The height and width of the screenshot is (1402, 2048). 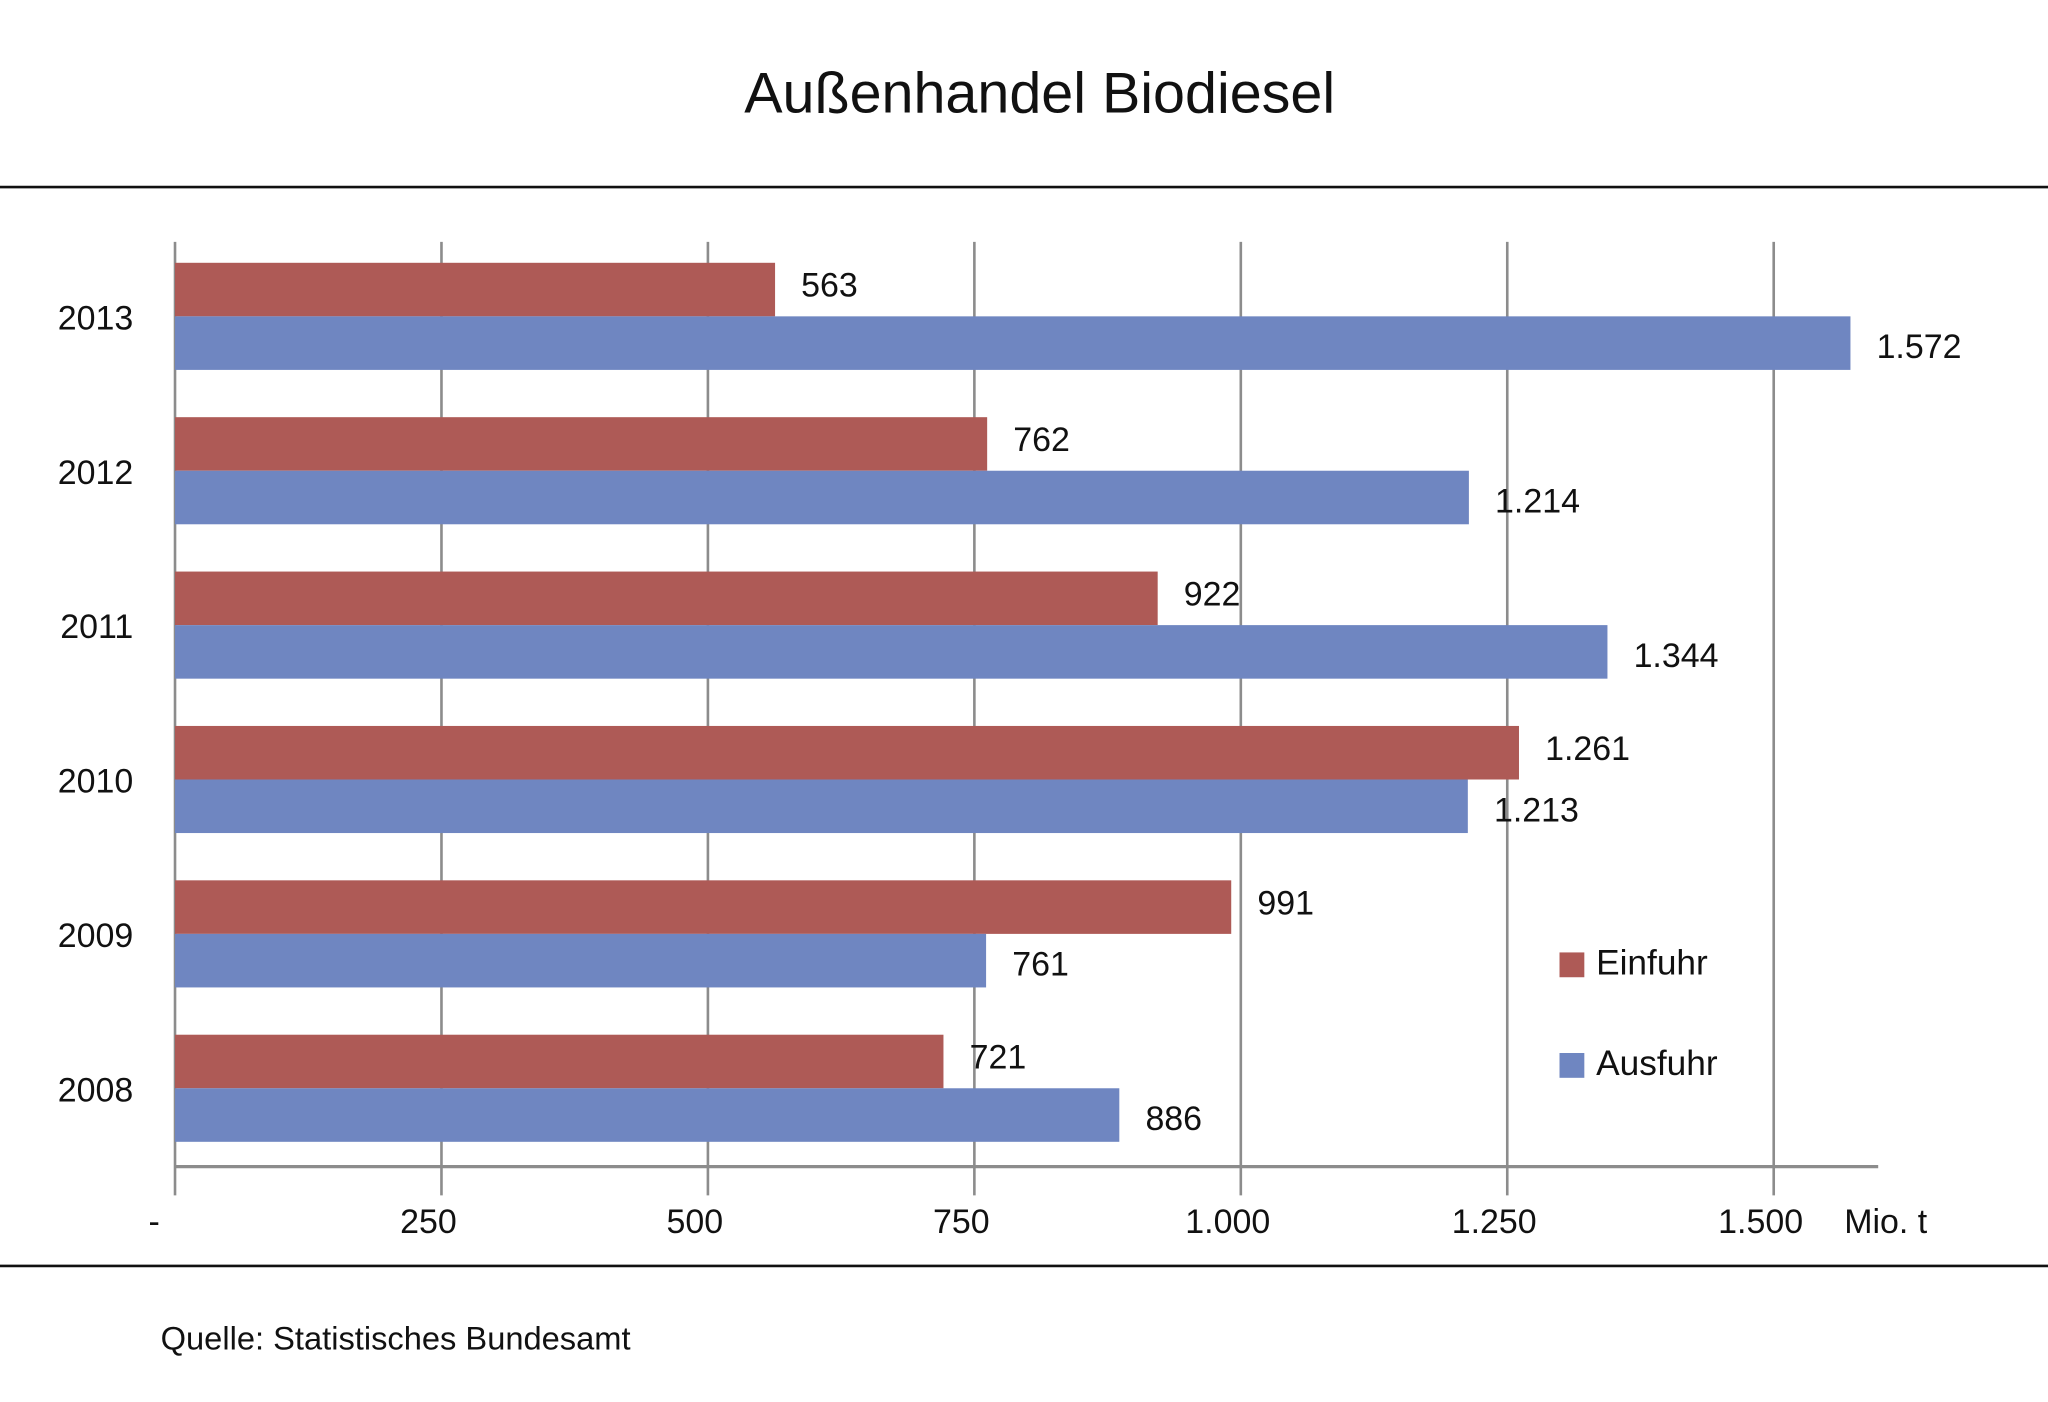 I want to click on y-category-label: 2008, so click(x=96, y=1090).